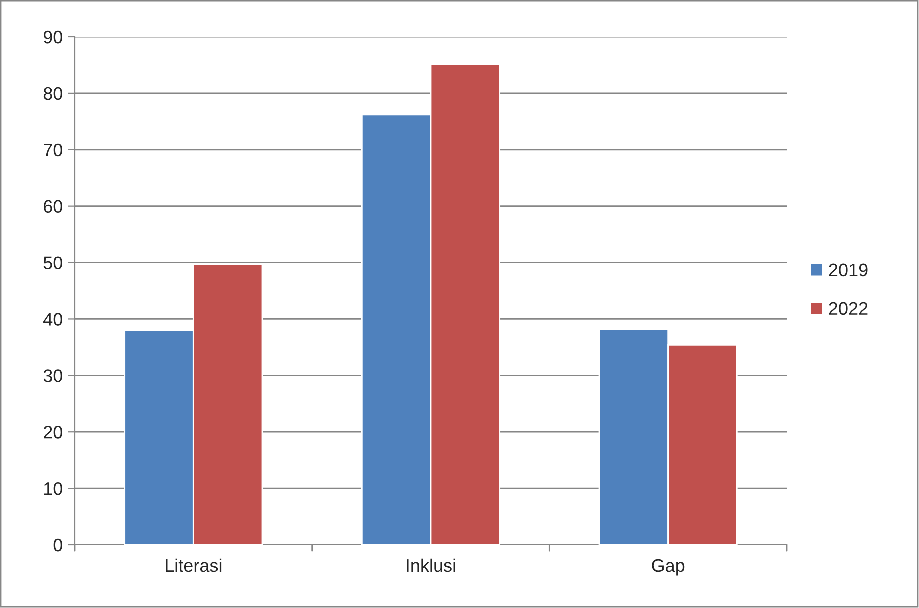 The width and height of the screenshot is (919, 608). I want to click on y-tick-label: 60, so click(53, 207).